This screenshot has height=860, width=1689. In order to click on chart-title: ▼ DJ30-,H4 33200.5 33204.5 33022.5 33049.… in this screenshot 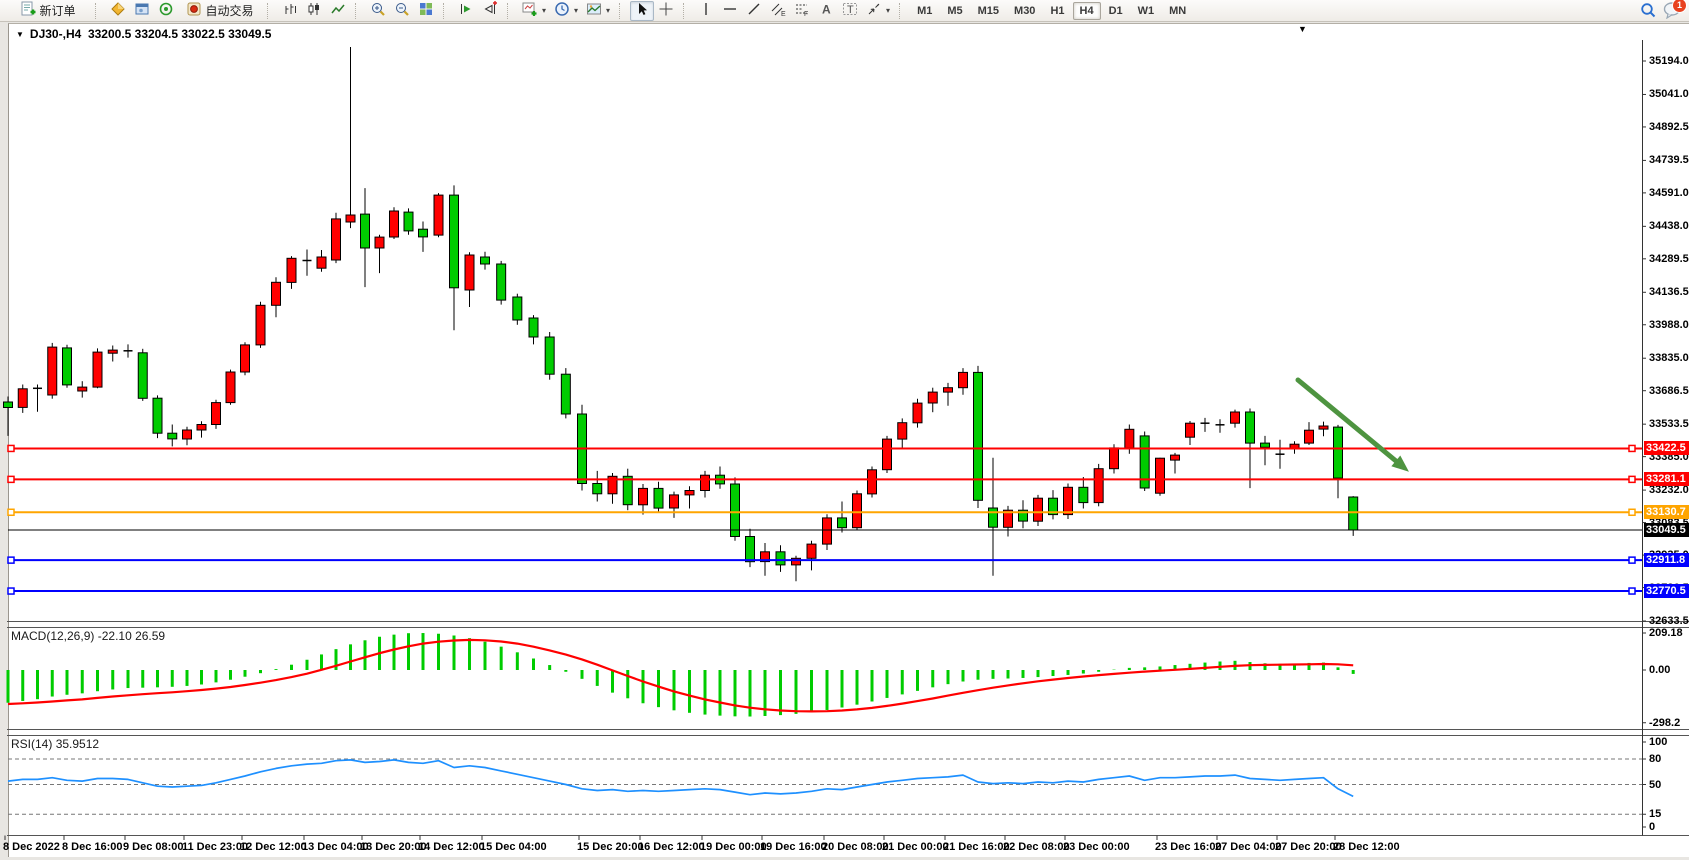, I will do `click(143, 34)`.